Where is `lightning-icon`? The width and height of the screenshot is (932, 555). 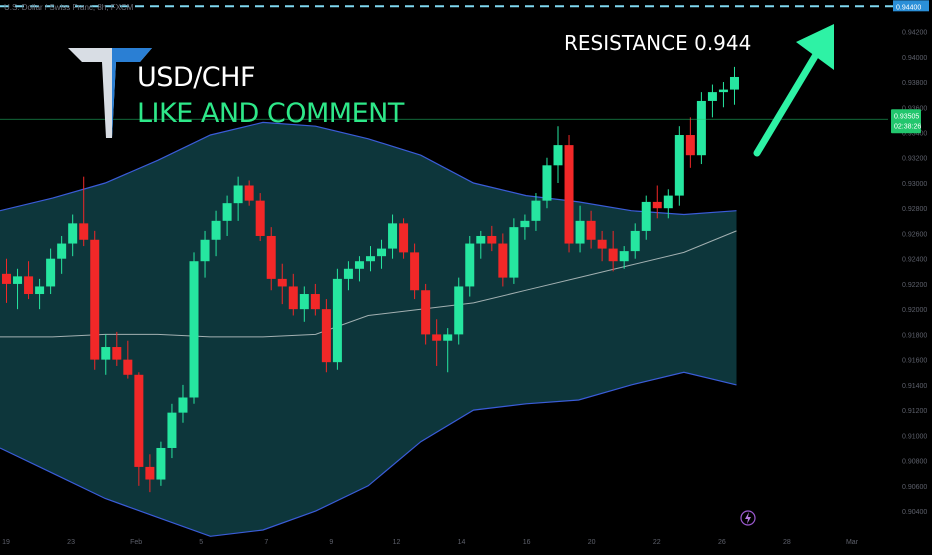 lightning-icon is located at coordinates (748, 518).